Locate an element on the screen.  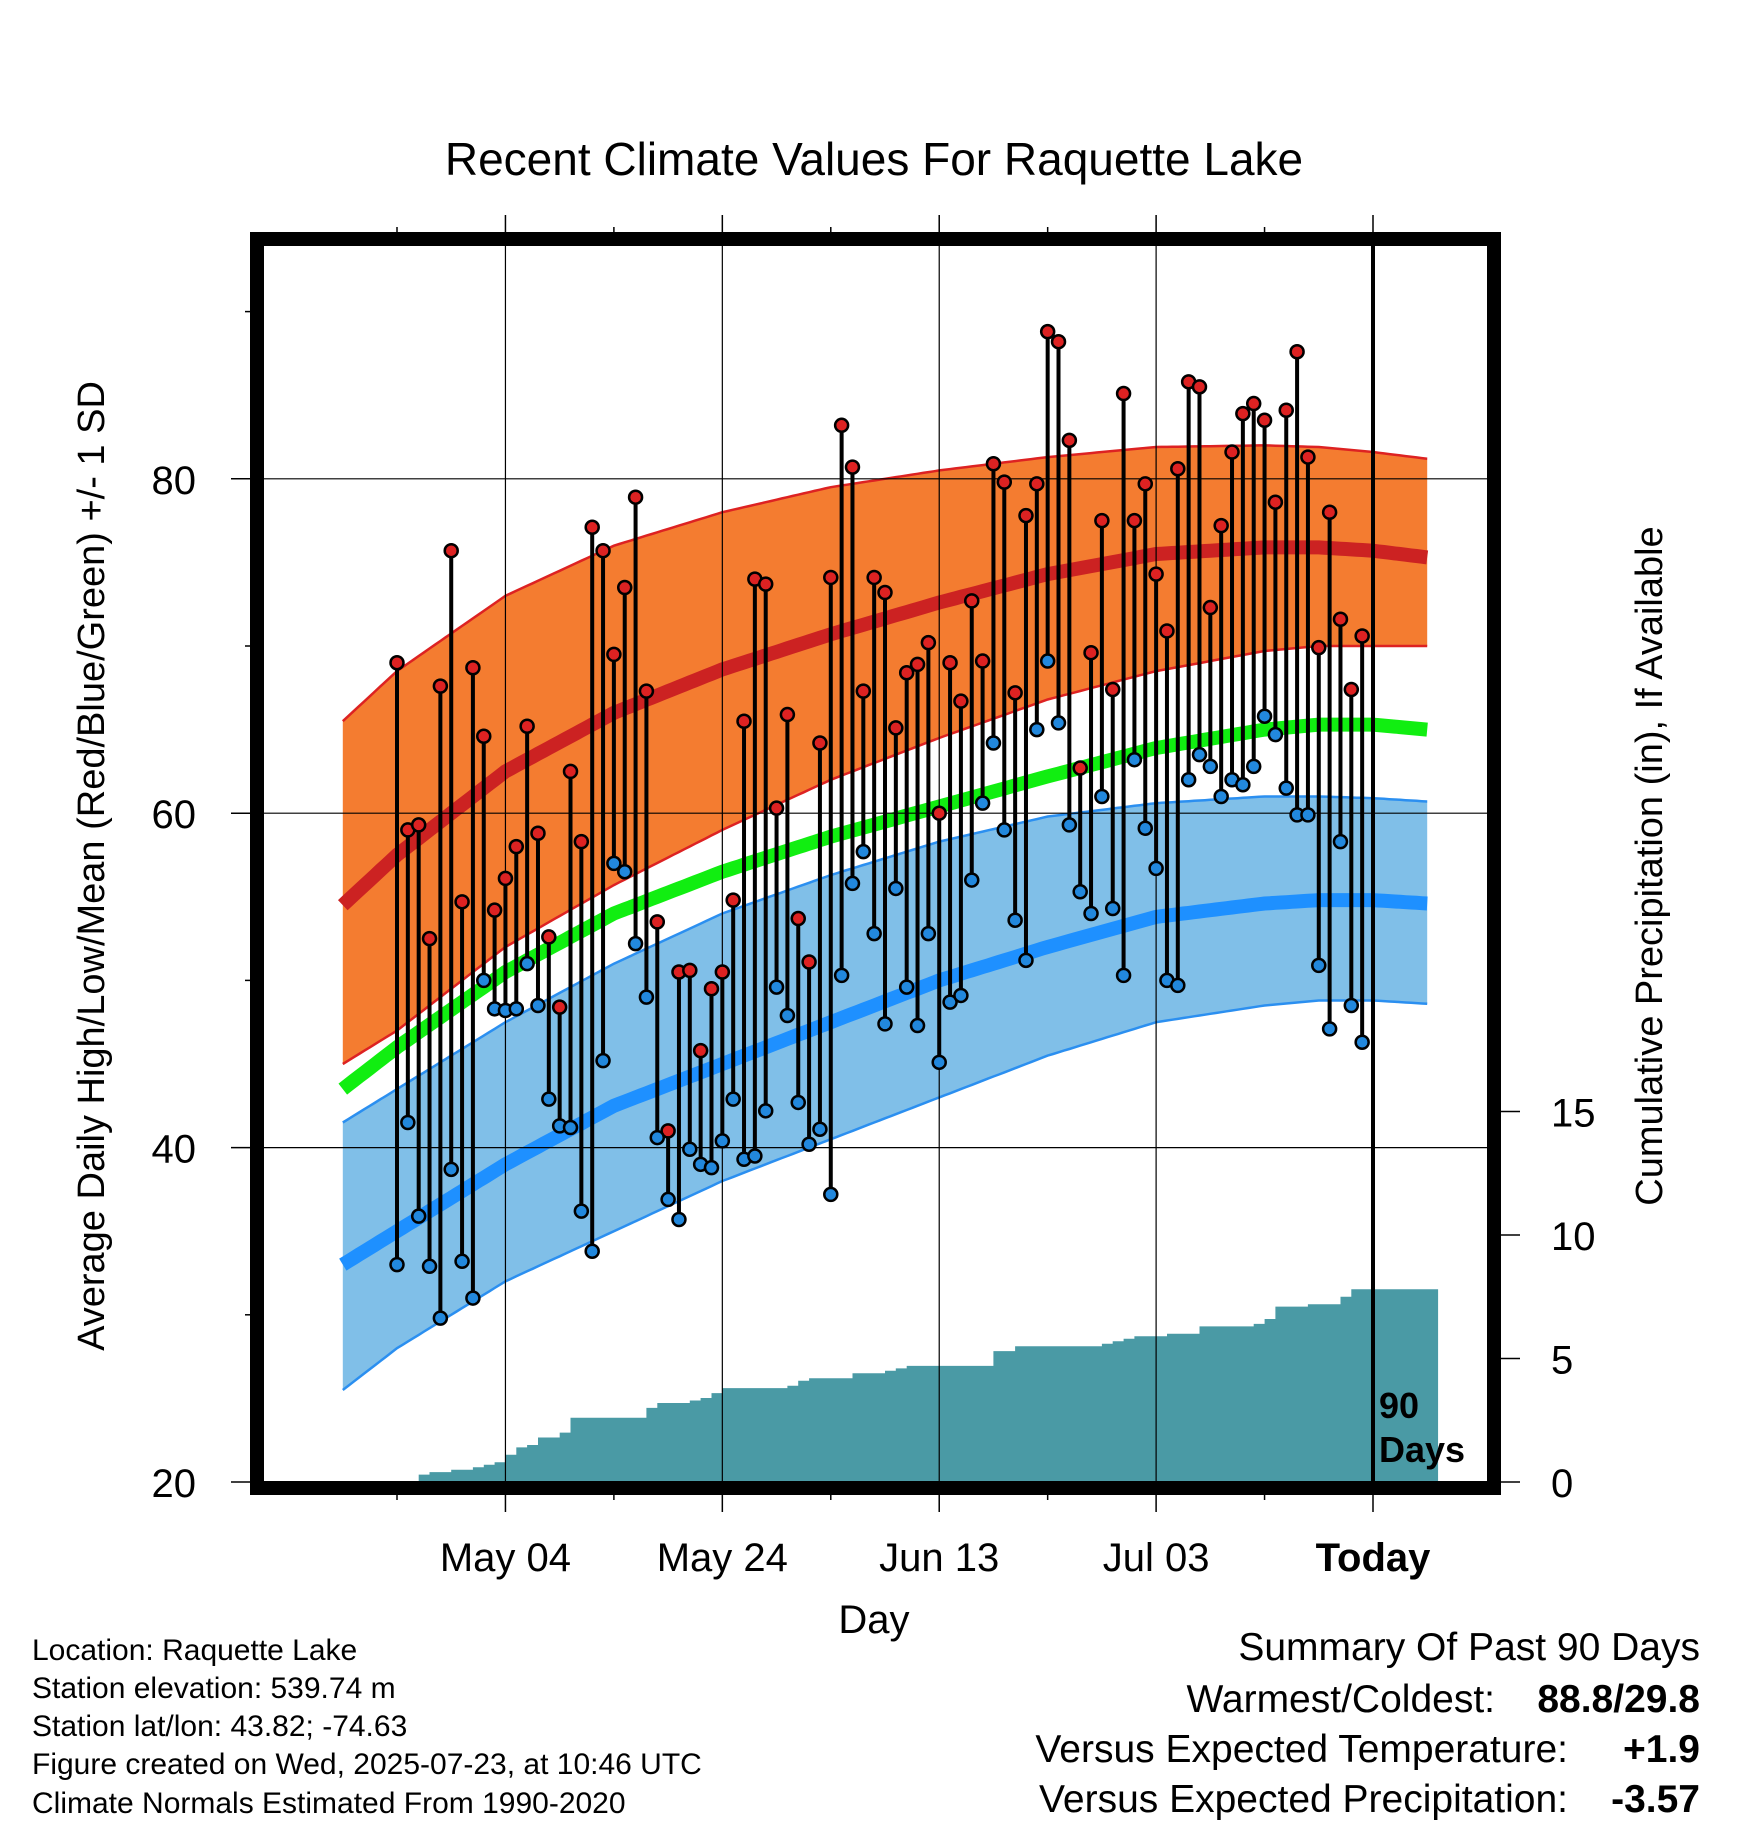
latlon-text: Station lat/lon: 43.82; -74.63 is located at coordinates (219, 1726).